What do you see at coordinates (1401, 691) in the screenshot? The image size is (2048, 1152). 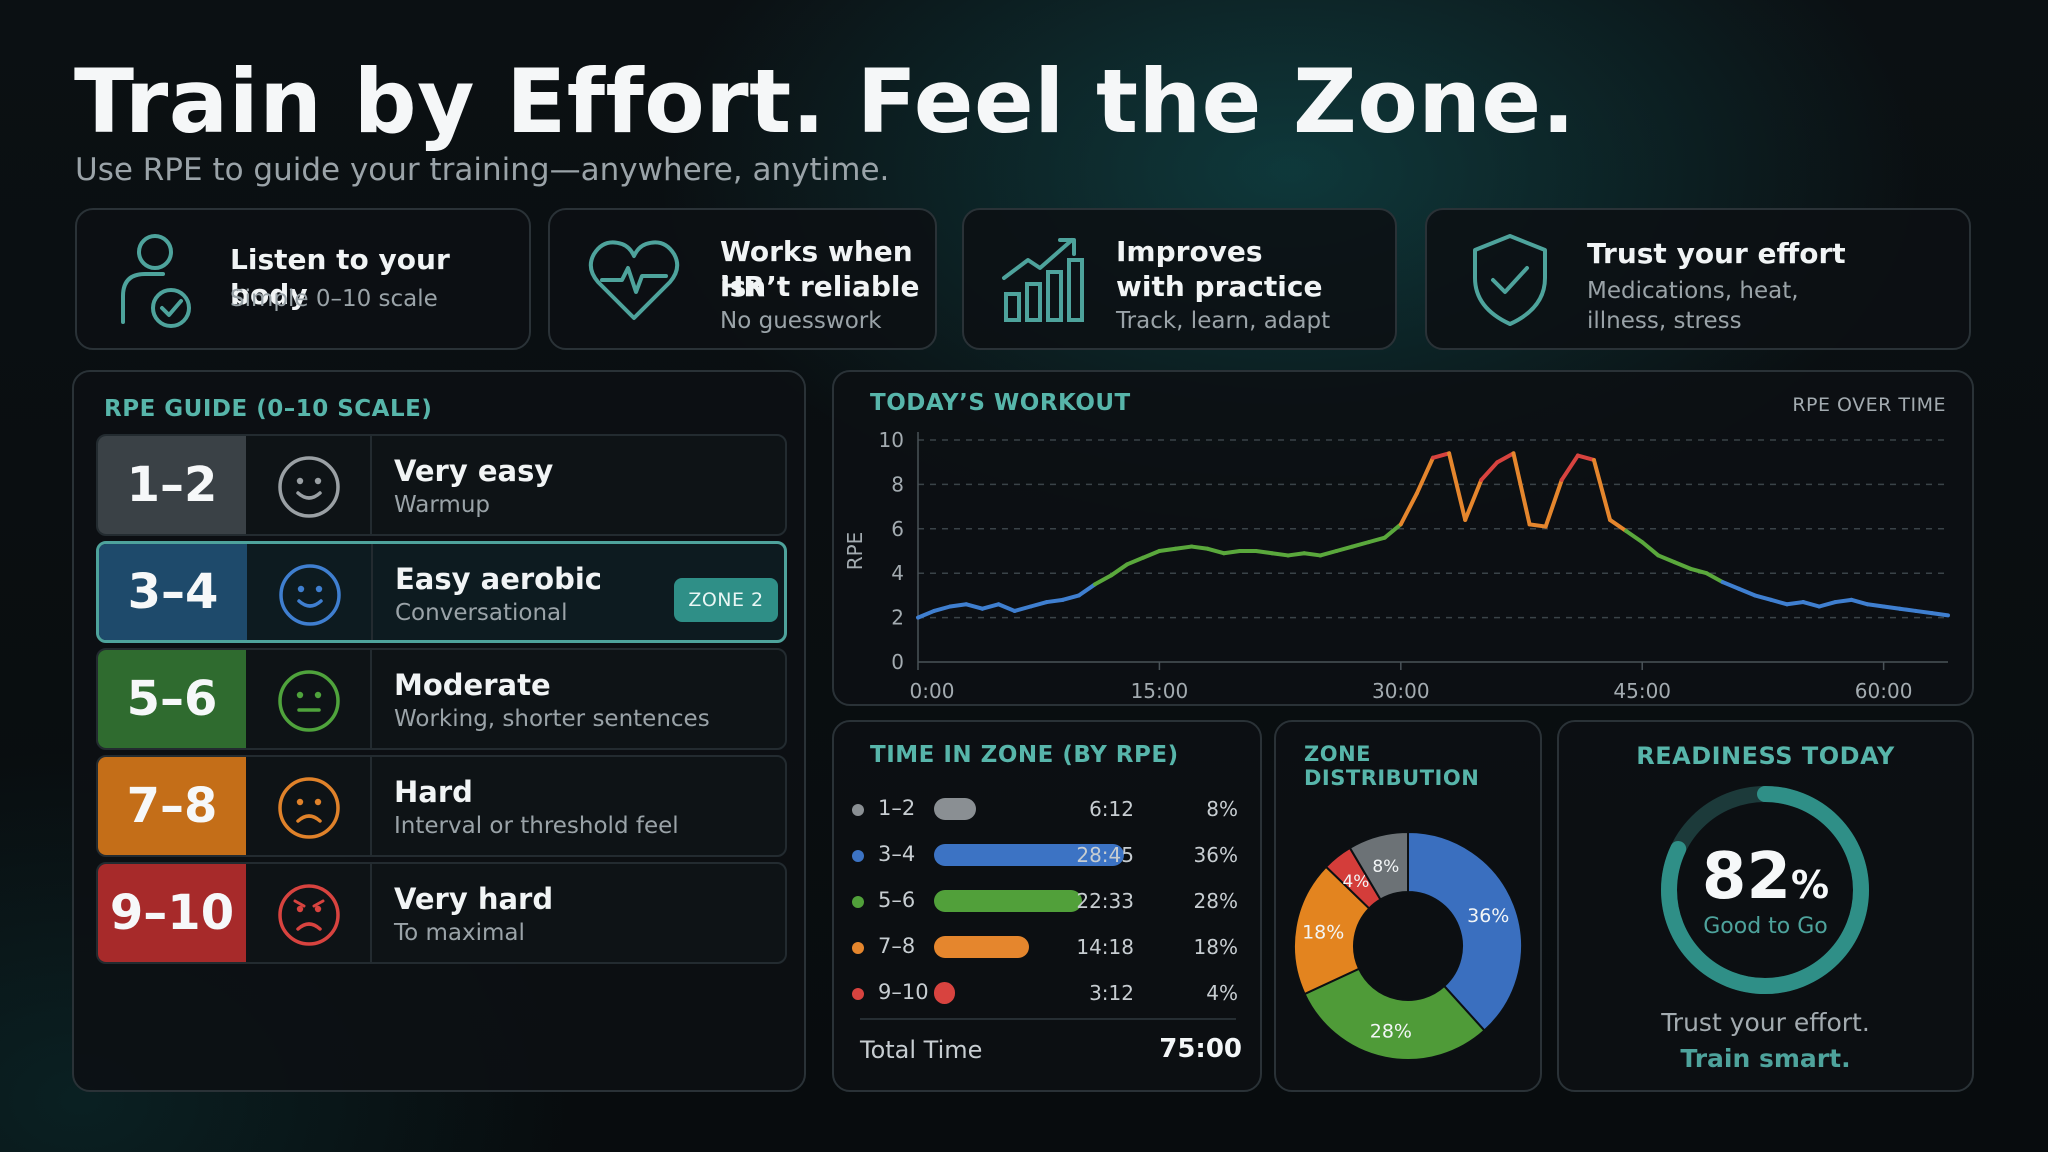 I see `x-tick-label: 30:00` at bounding box center [1401, 691].